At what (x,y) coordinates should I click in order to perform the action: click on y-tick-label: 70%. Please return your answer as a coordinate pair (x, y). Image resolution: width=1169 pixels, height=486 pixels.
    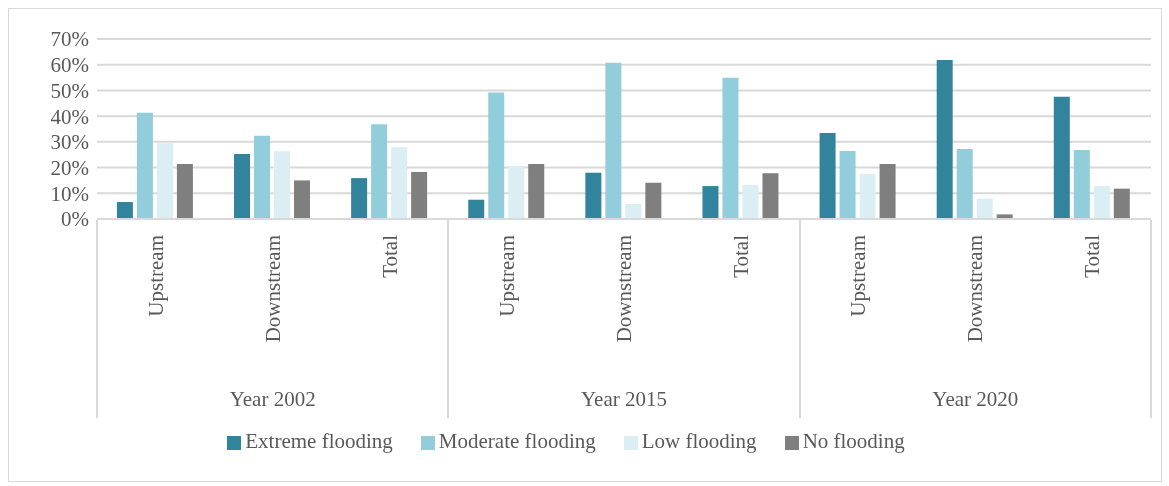
    Looking at the image, I should click on (69, 39).